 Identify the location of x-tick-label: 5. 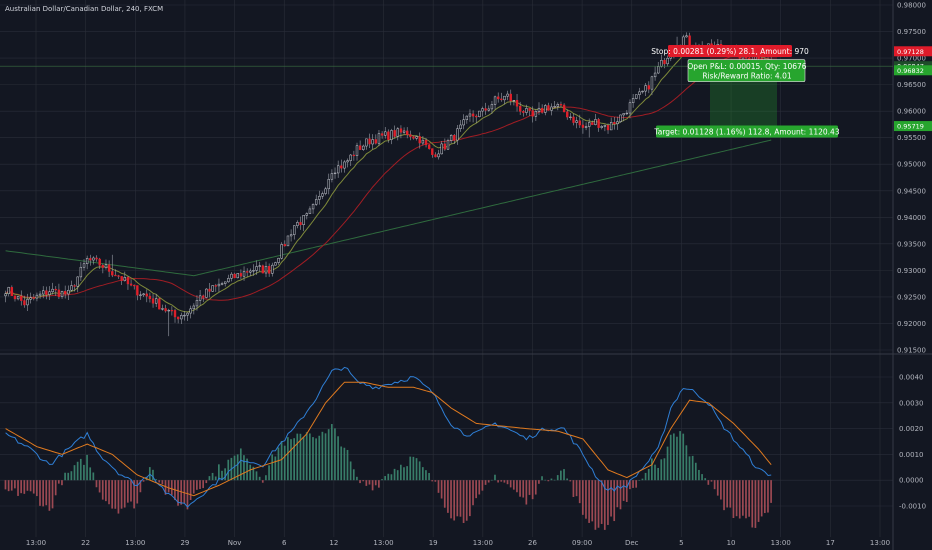
(681, 543).